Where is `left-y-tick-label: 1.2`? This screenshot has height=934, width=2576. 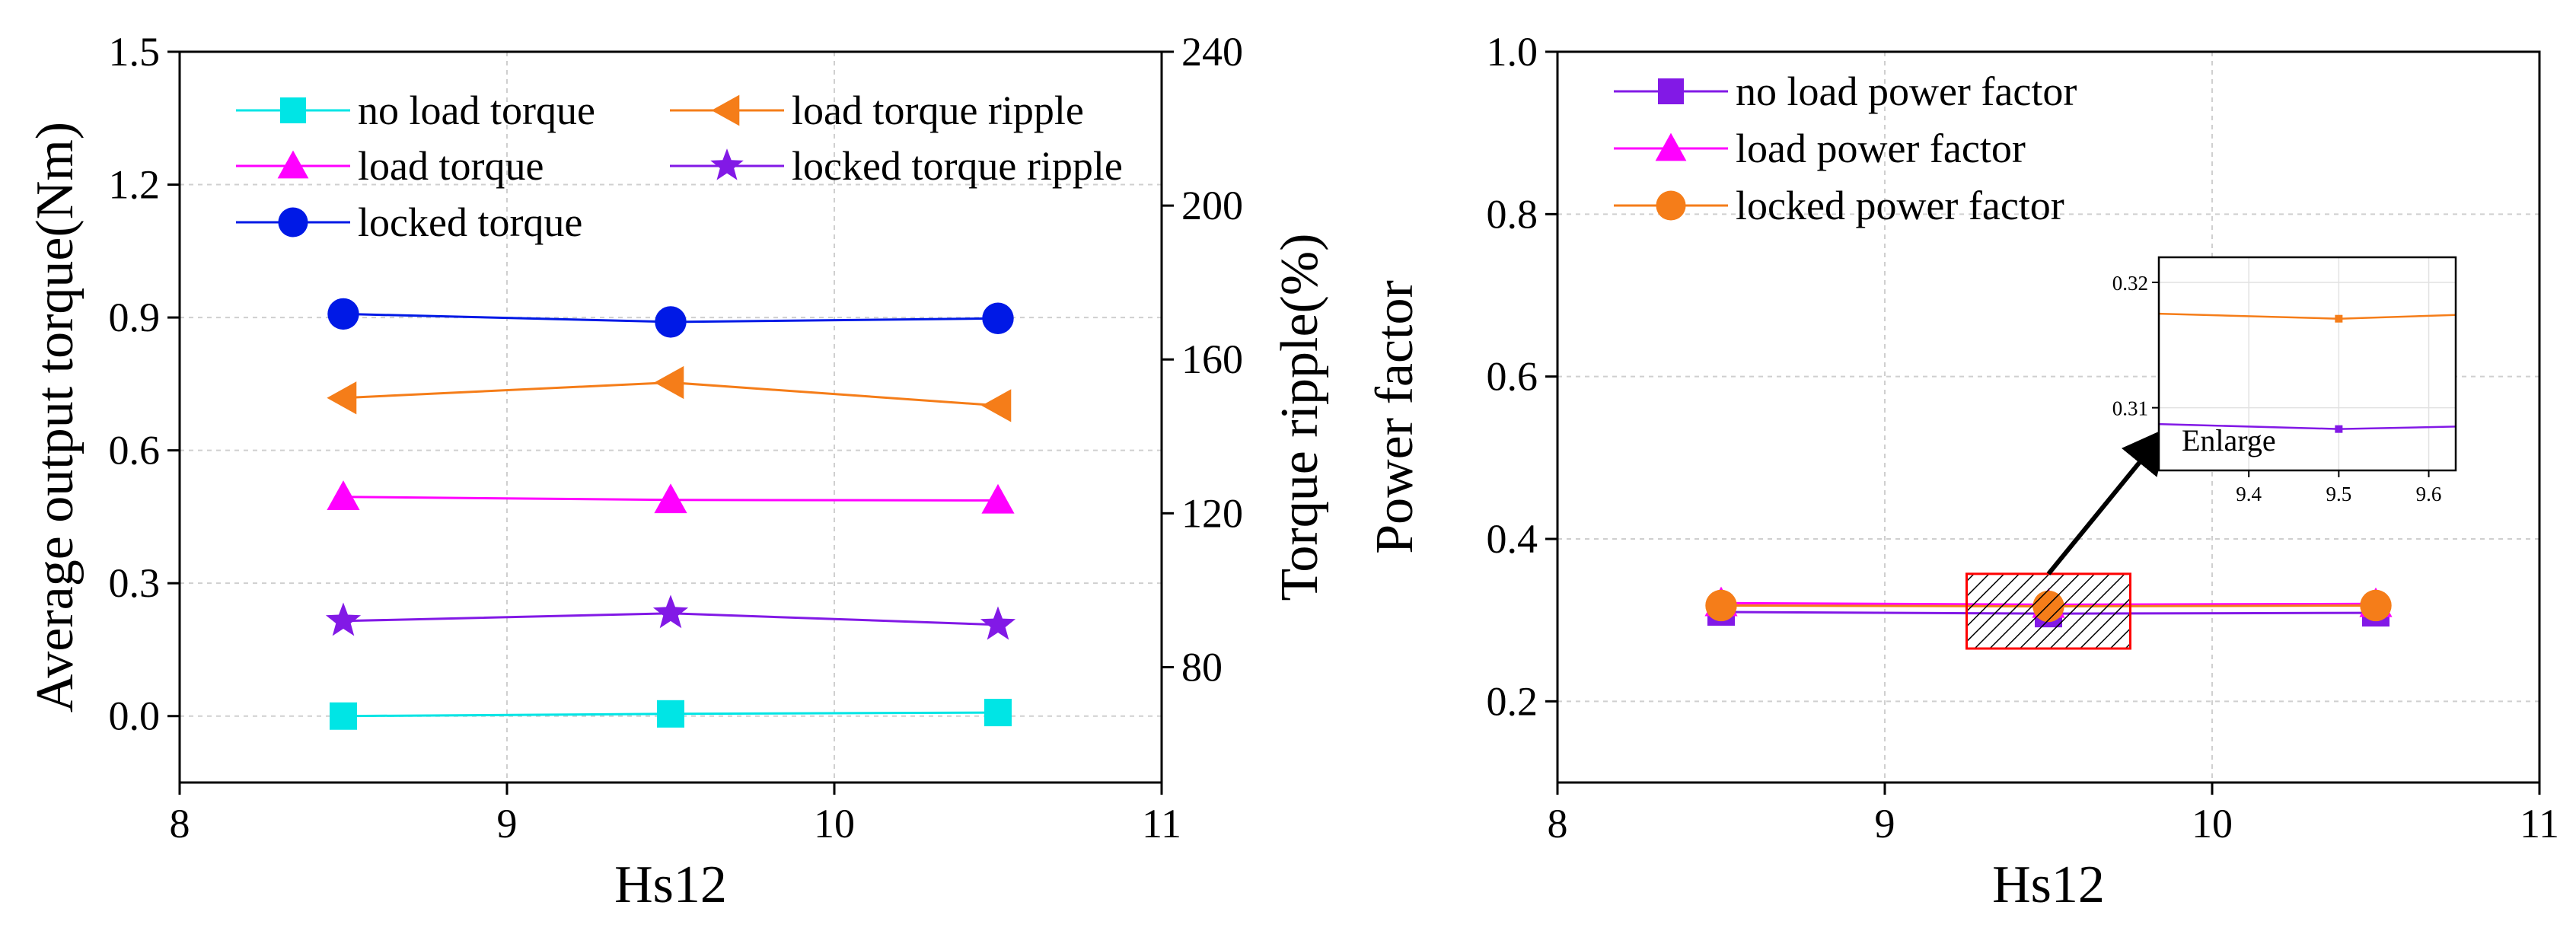
left-y-tick-label: 1.2 is located at coordinates (135, 185).